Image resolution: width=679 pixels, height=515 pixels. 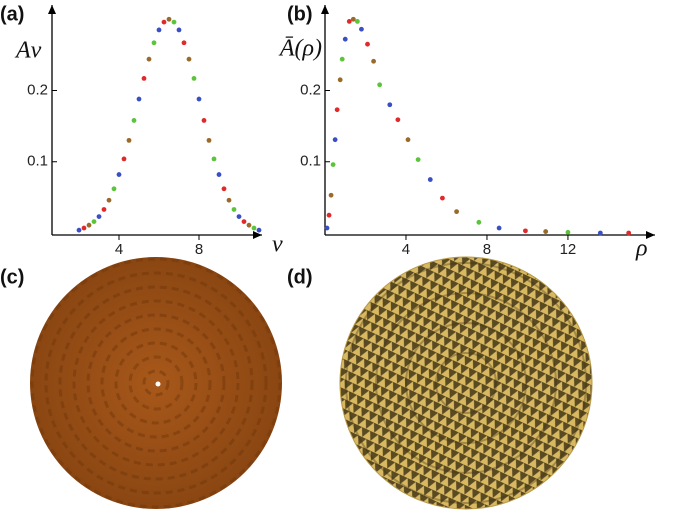 I want to click on y-axis-label: Aν, so click(x=28, y=51).